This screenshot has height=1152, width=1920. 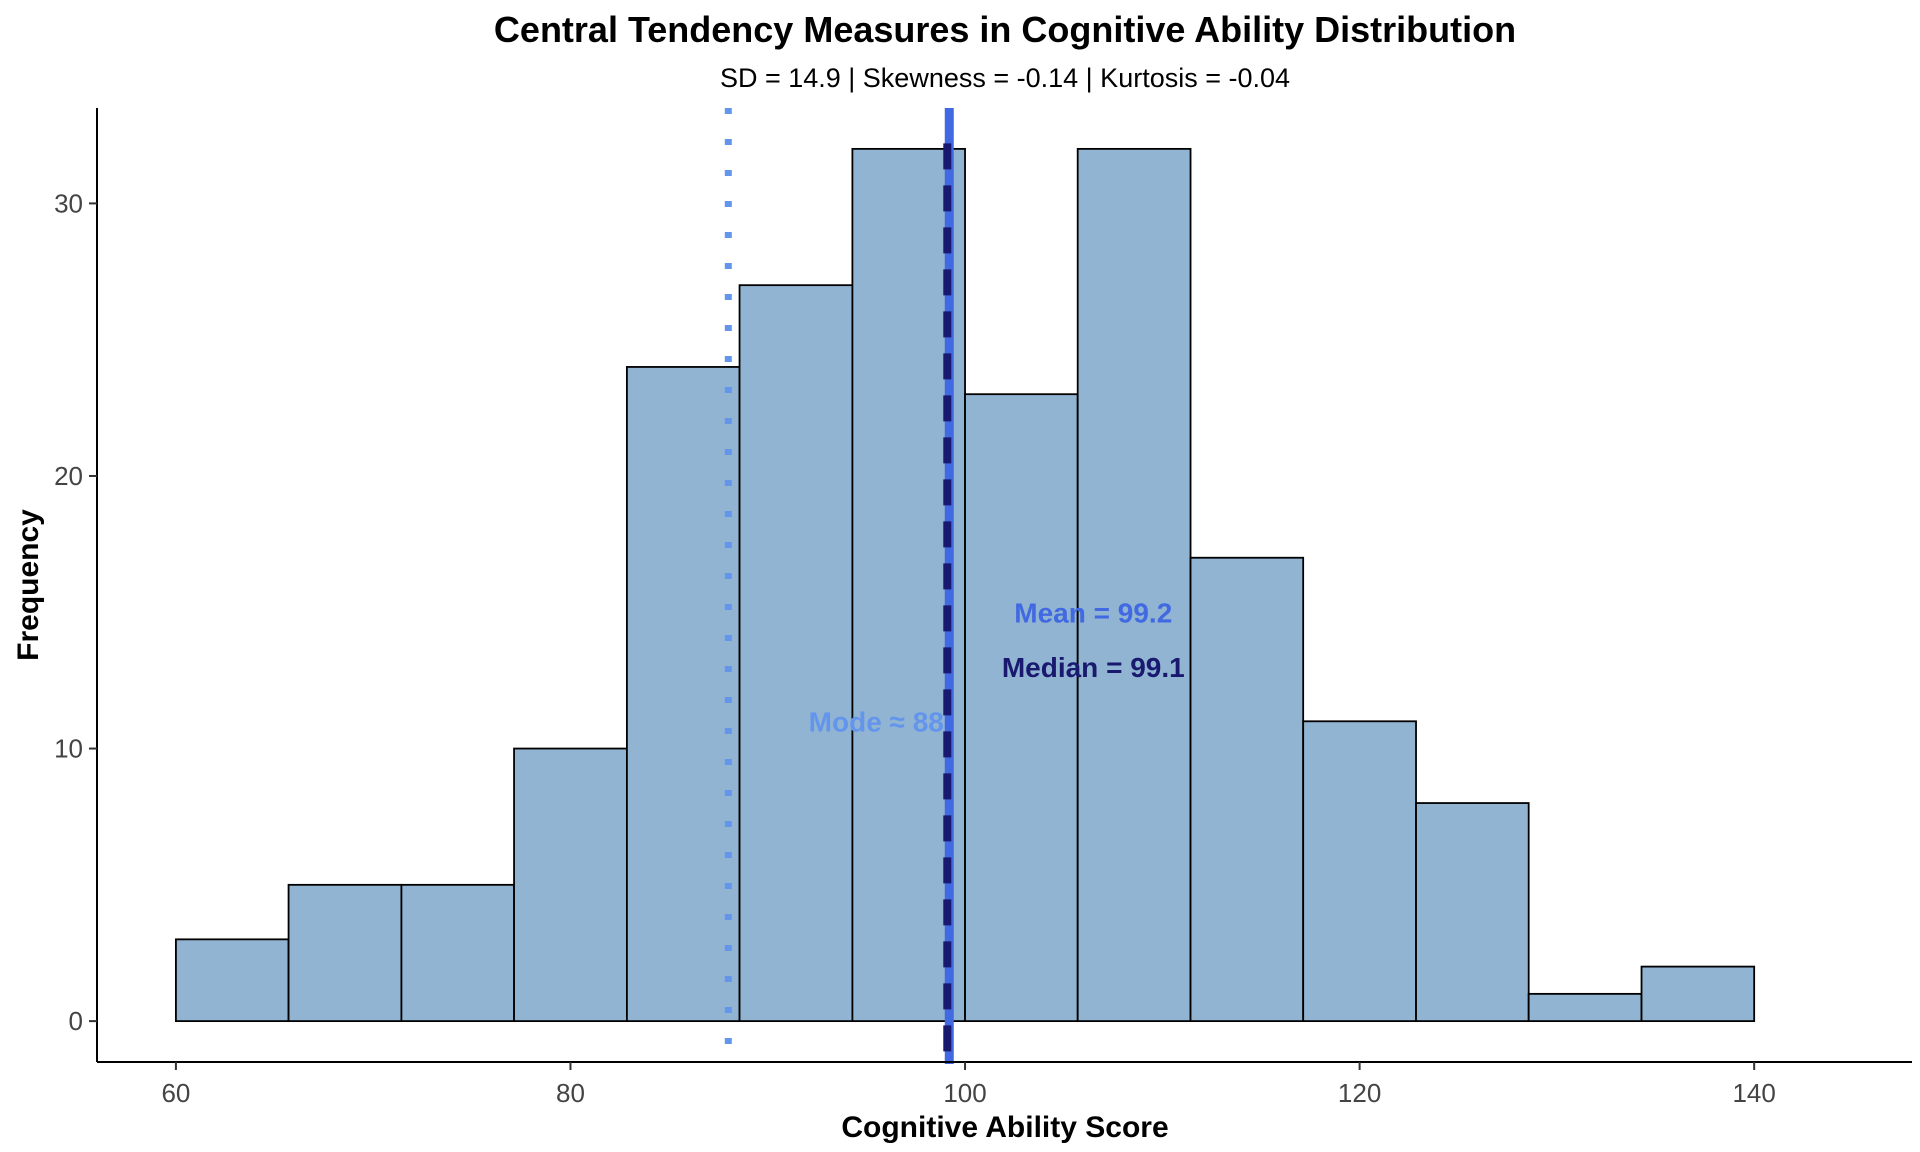 I want to click on x-tick-label: 60, so click(x=175, y=1093).